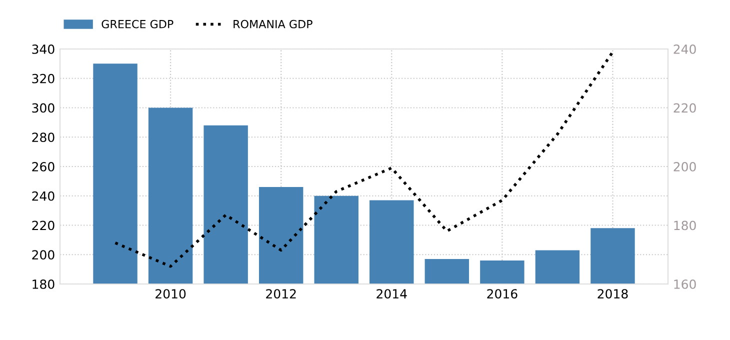 The image size is (730, 340). Describe the element at coordinates (171, 294) in the screenshot. I see `x-tick-label: 2010` at that location.